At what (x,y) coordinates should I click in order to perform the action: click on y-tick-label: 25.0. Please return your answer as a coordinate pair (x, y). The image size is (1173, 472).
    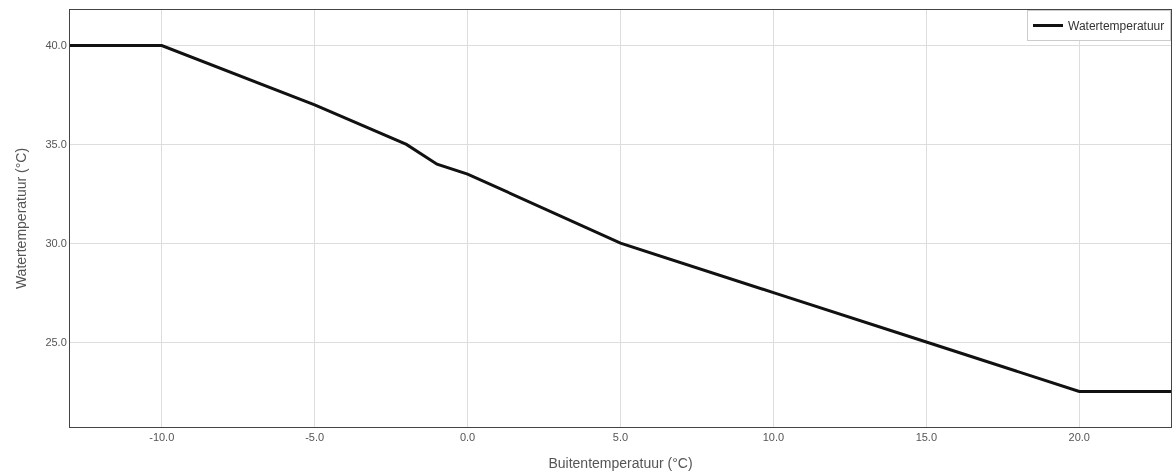
    Looking at the image, I should click on (56, 341).